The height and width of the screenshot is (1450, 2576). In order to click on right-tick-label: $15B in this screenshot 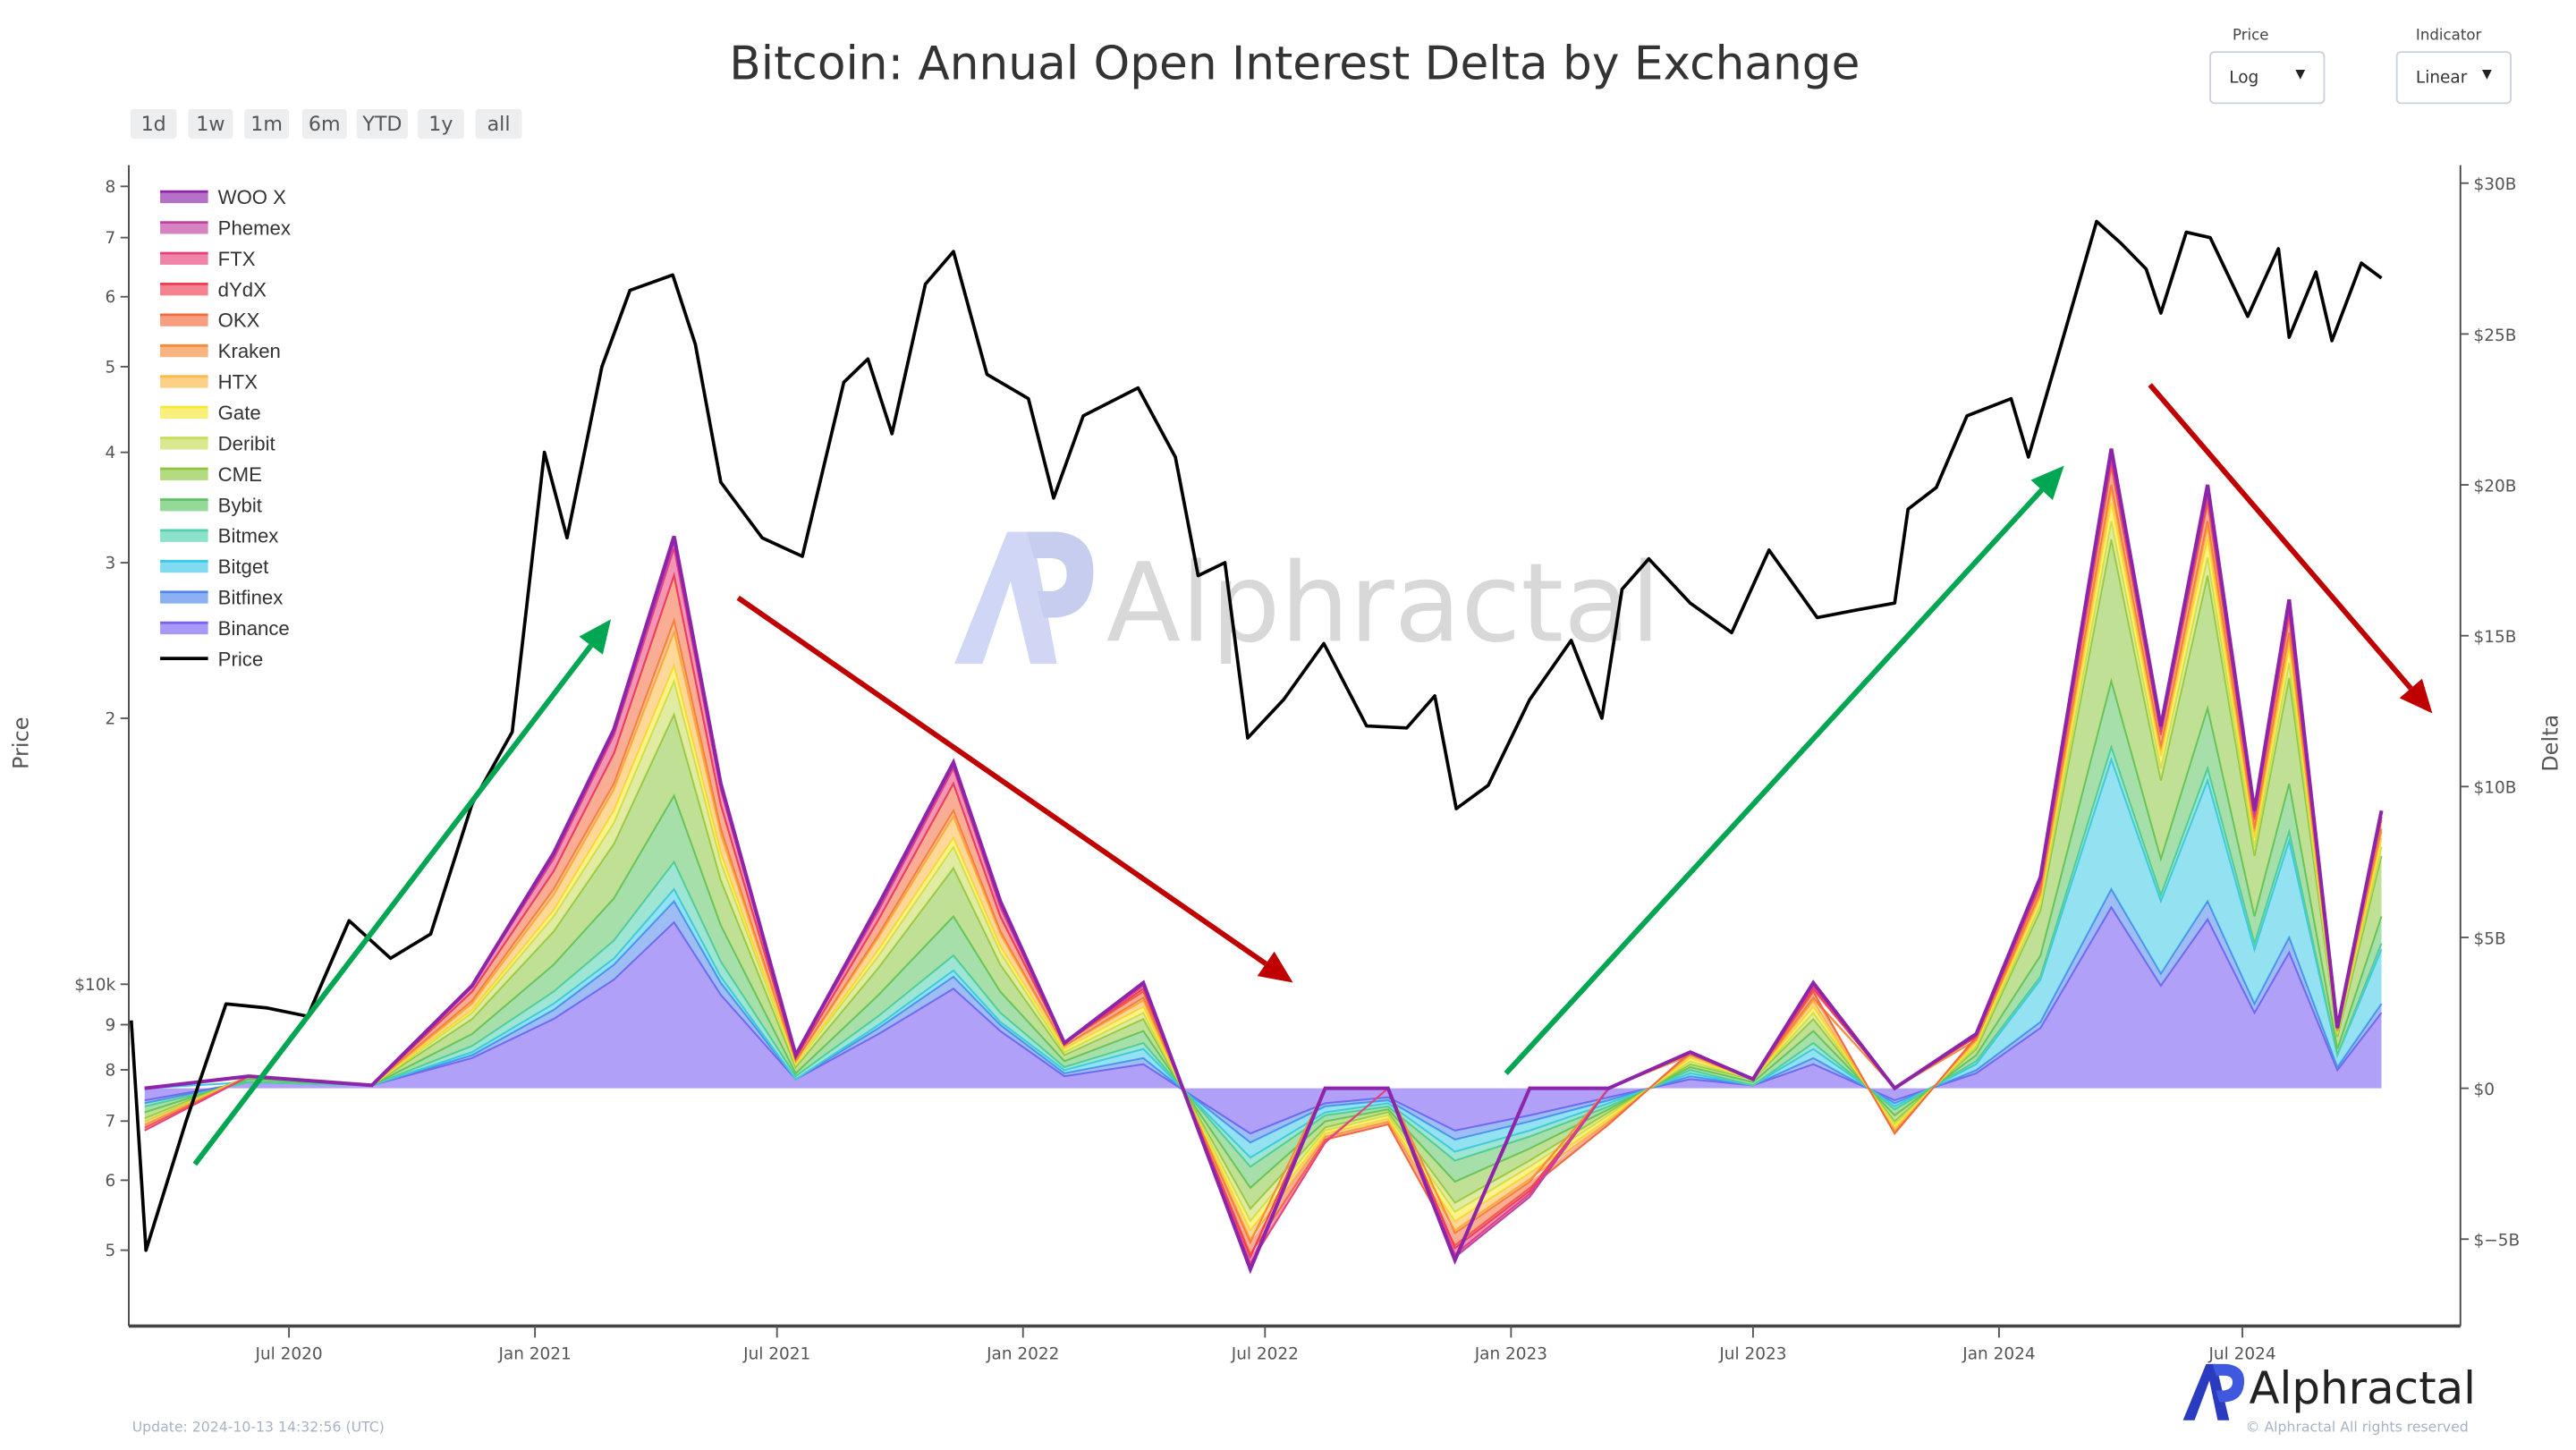, I will do `click(2495, 637)`.